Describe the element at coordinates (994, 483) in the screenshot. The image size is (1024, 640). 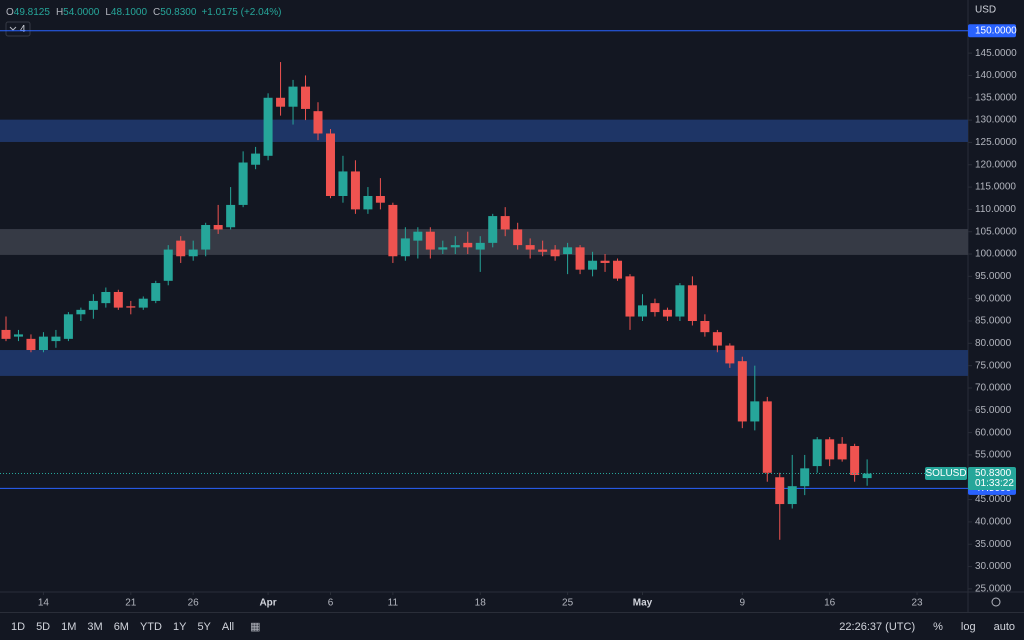
I see `countdown: 01:33:22` at that location.